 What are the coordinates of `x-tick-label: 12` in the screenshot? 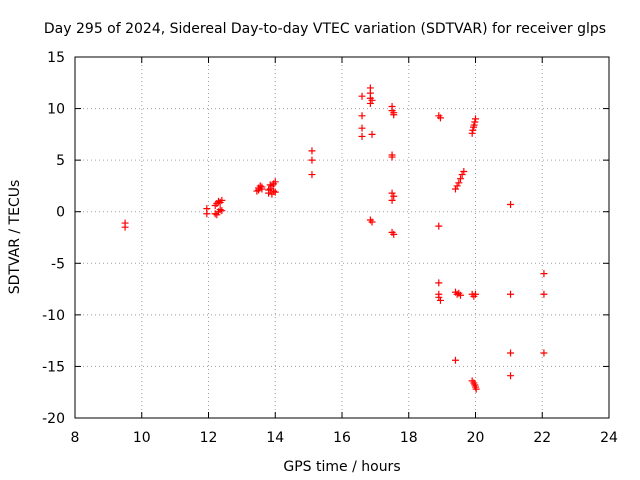 It's located at (209, 438).